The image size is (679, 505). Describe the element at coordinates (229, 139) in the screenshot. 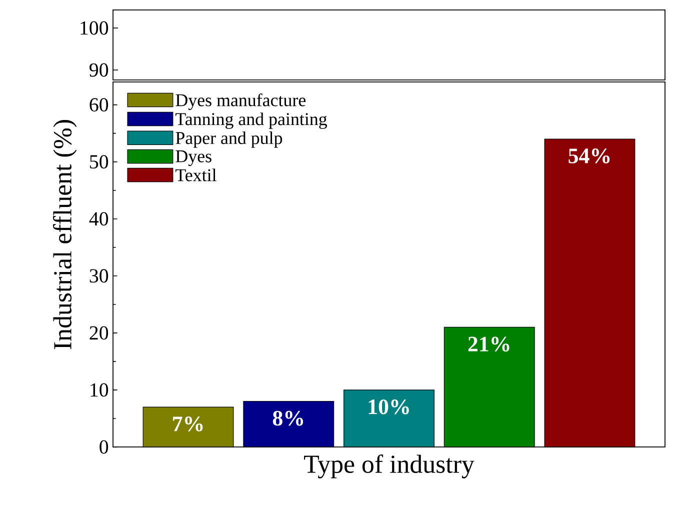

I see `legend-label: Paper and pulp` at that location.